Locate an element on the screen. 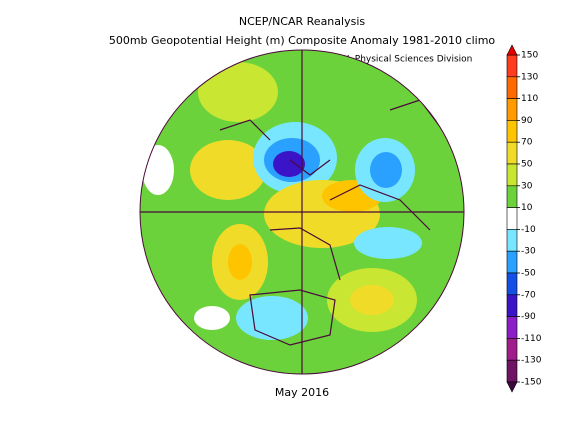 This screenshot has width=565, height=437. colorbar-tick-label: 70 is located at coordinates (527, 143).